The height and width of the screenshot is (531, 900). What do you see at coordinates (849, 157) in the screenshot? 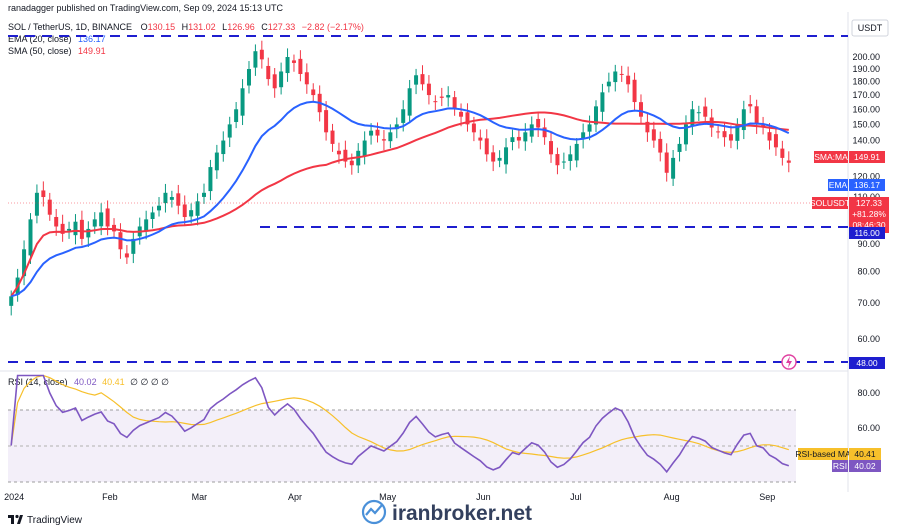
I see `sma-price-tag: SMA:MA 149.91` at bounding box center [849, 157].